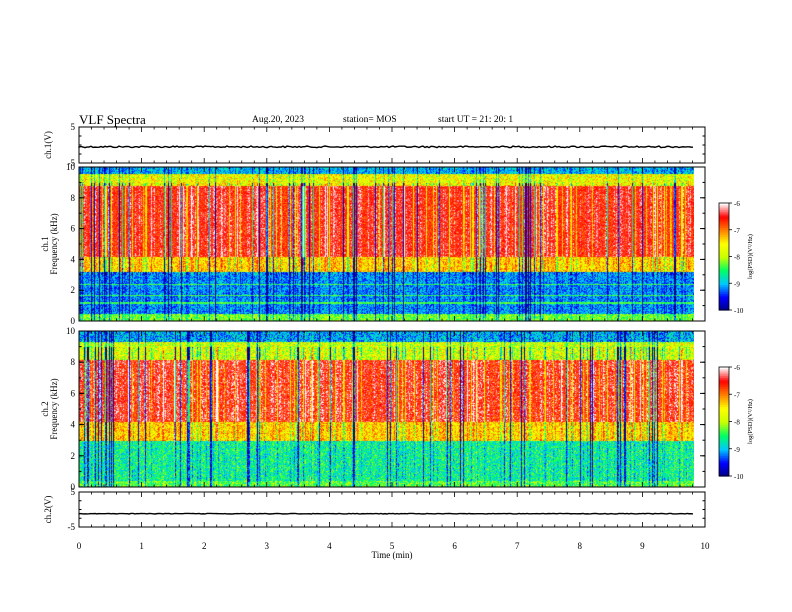 This screenshot has height=612, width=792. I want to click on ch1-waveform-line, so click(386, 147).